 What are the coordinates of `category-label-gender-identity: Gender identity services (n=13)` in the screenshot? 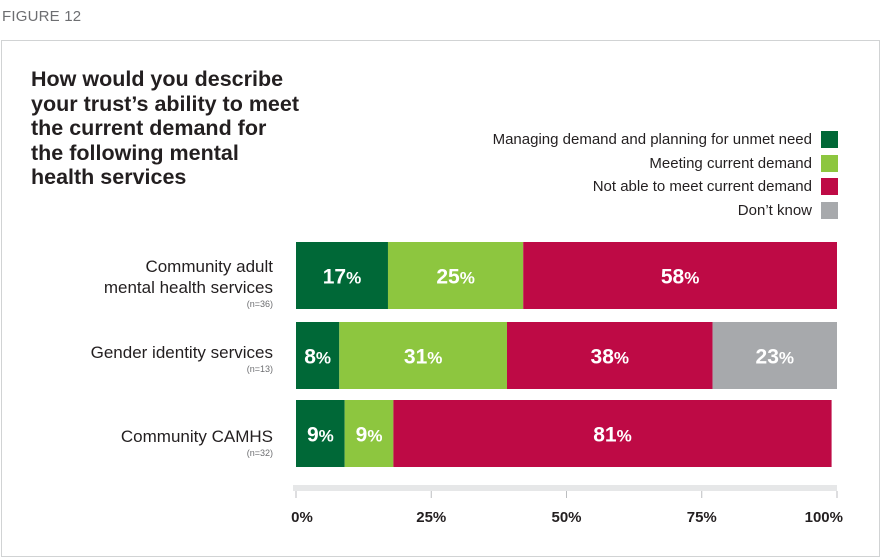 It's located at (182, 358).